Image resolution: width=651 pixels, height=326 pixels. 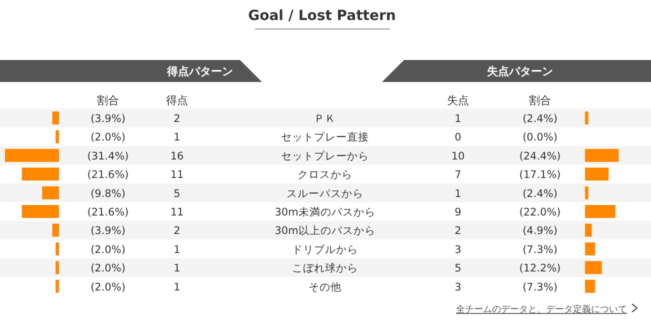 I want to click on text: Goal / Lost Pattern, so click(x=322, y=16).